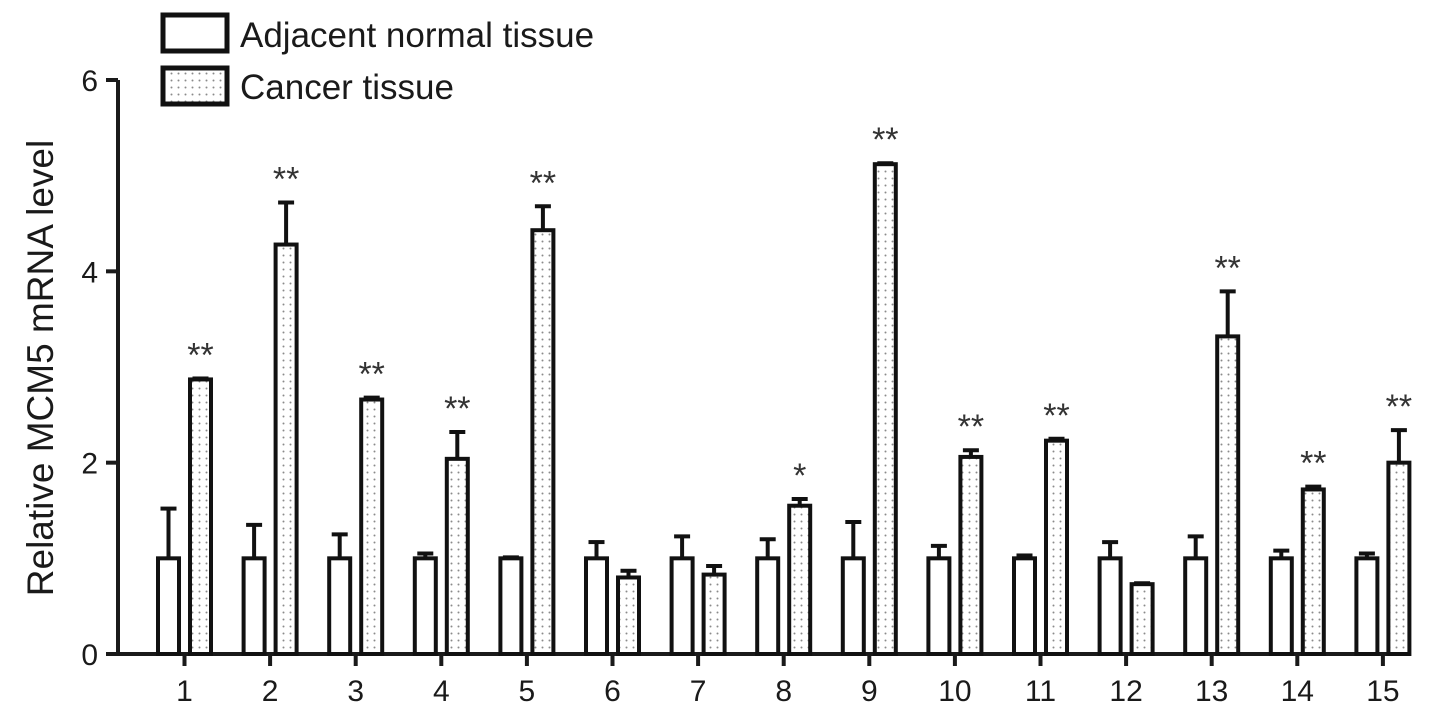 The image size is (1441, 724). Describe the element at coordinates (869, 691) in the screenshot. I see `x-tick-label: 9` at that location.